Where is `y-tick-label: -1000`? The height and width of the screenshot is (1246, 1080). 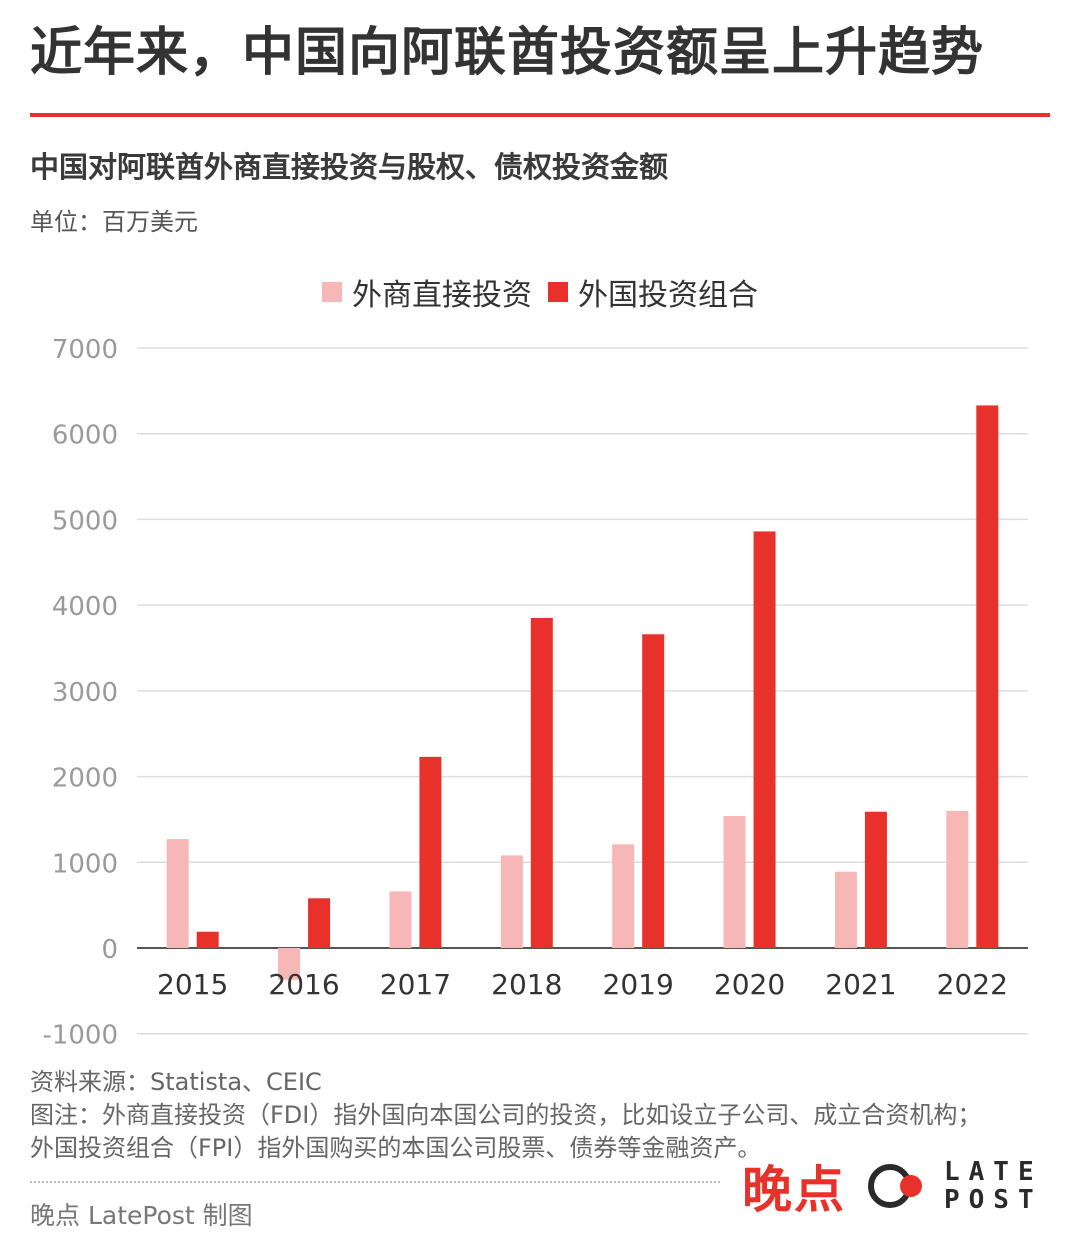 y-tick-label: -1000 is located at coordinates (80, 1036).